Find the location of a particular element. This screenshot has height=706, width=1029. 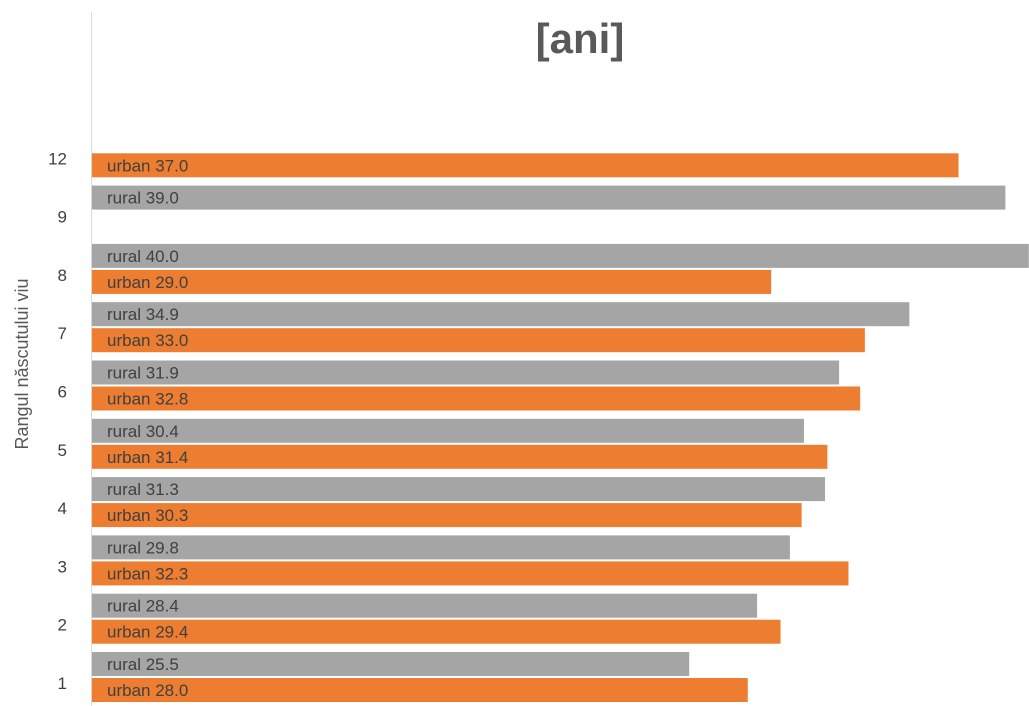

y-tick-label: 12 is located at coordinates (57, 158).